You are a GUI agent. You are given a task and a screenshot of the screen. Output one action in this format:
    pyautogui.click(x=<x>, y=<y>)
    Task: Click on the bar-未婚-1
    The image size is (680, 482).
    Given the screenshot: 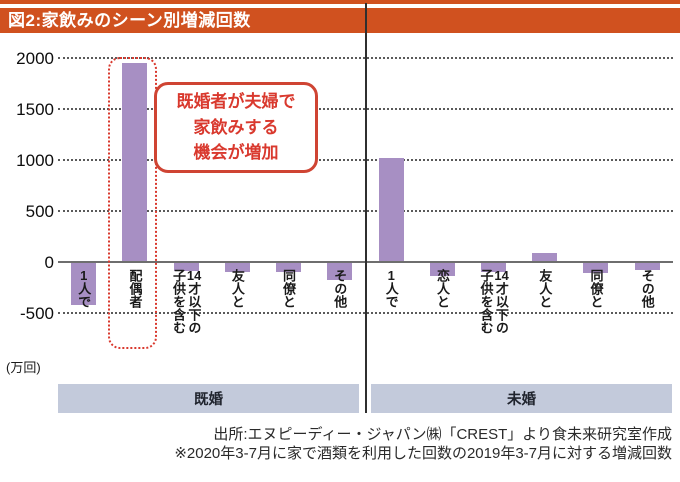 What is the action you would take?
    pyautogui.click(x=391, y=210)
    